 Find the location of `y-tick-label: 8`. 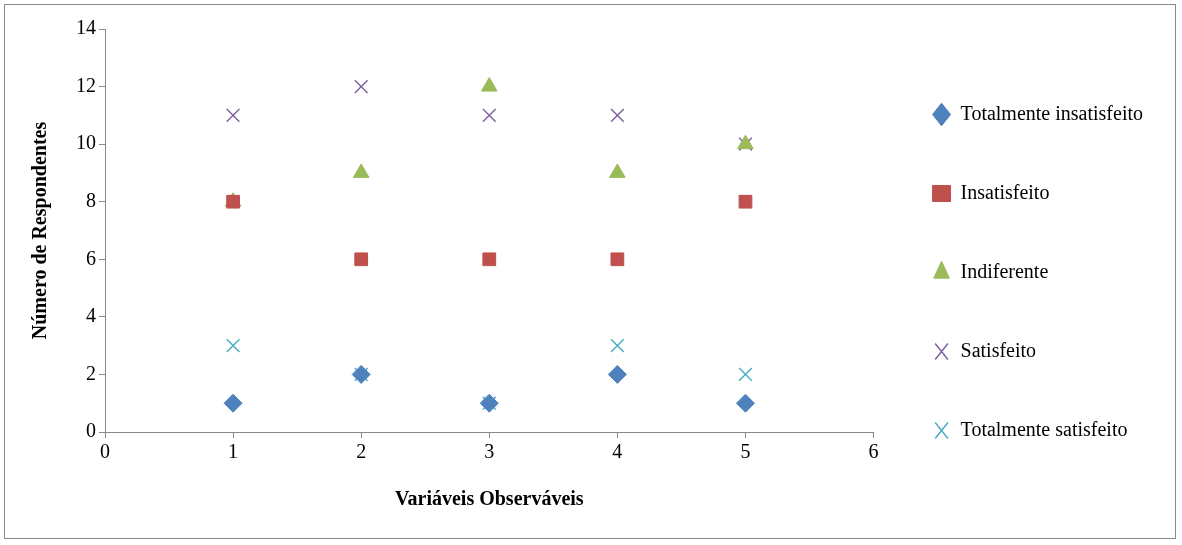

y-tick-label: 8 is located at coordinates (91, 199).